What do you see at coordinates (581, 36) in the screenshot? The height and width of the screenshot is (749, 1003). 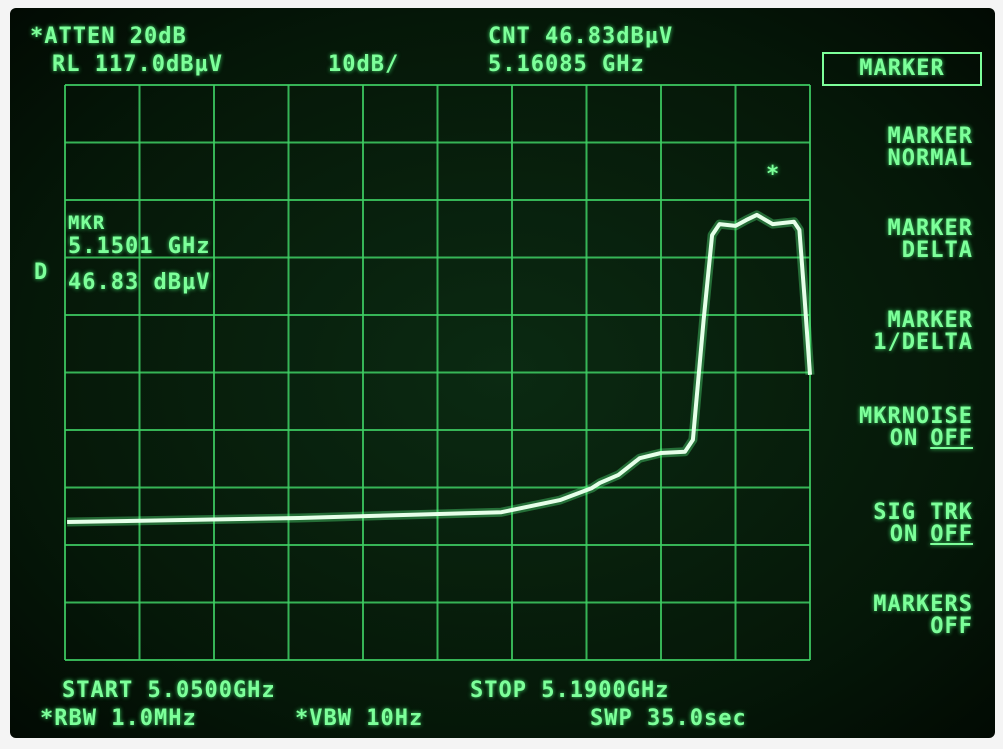 I see `counter: CNT 46.83dBµV` at bounding box center [581, 36].